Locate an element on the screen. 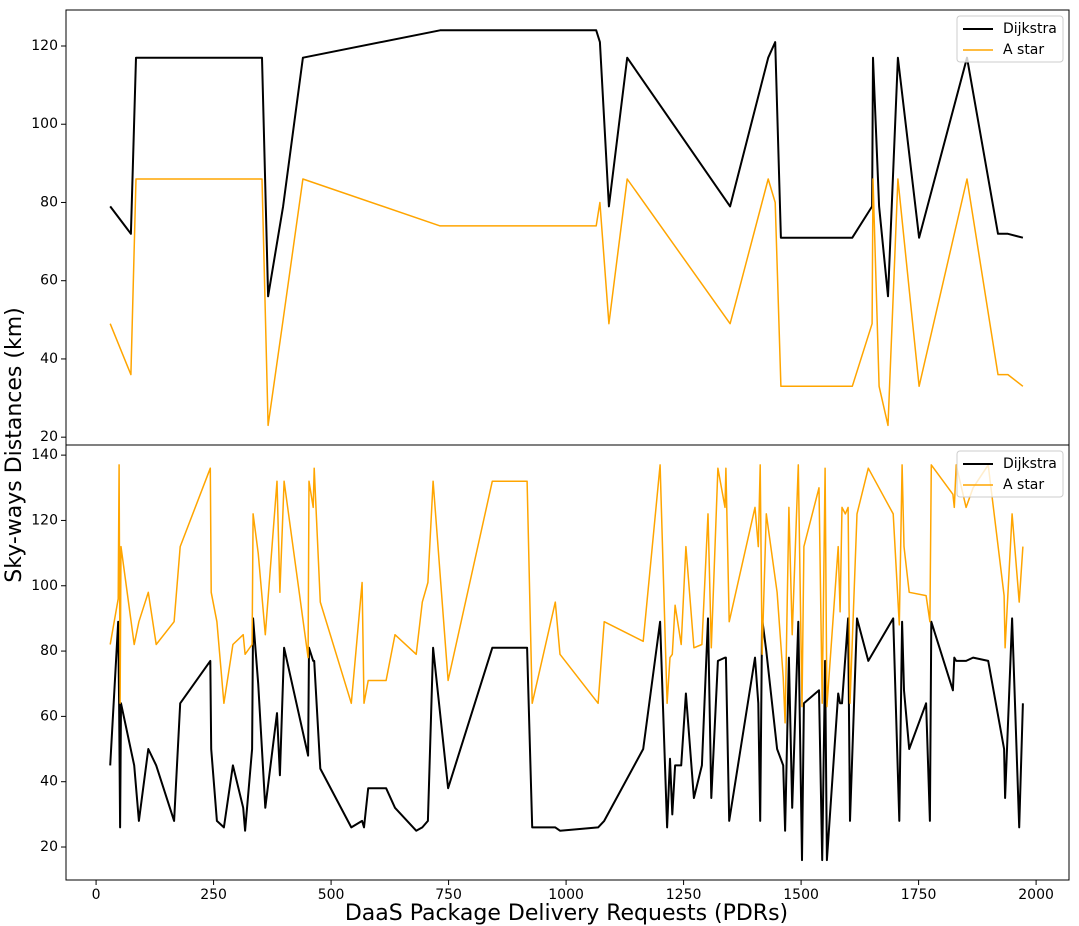 The width and height of the screenshot is (1079, 926). x-tick-label: 1750 is located at coordinates (919, 895).